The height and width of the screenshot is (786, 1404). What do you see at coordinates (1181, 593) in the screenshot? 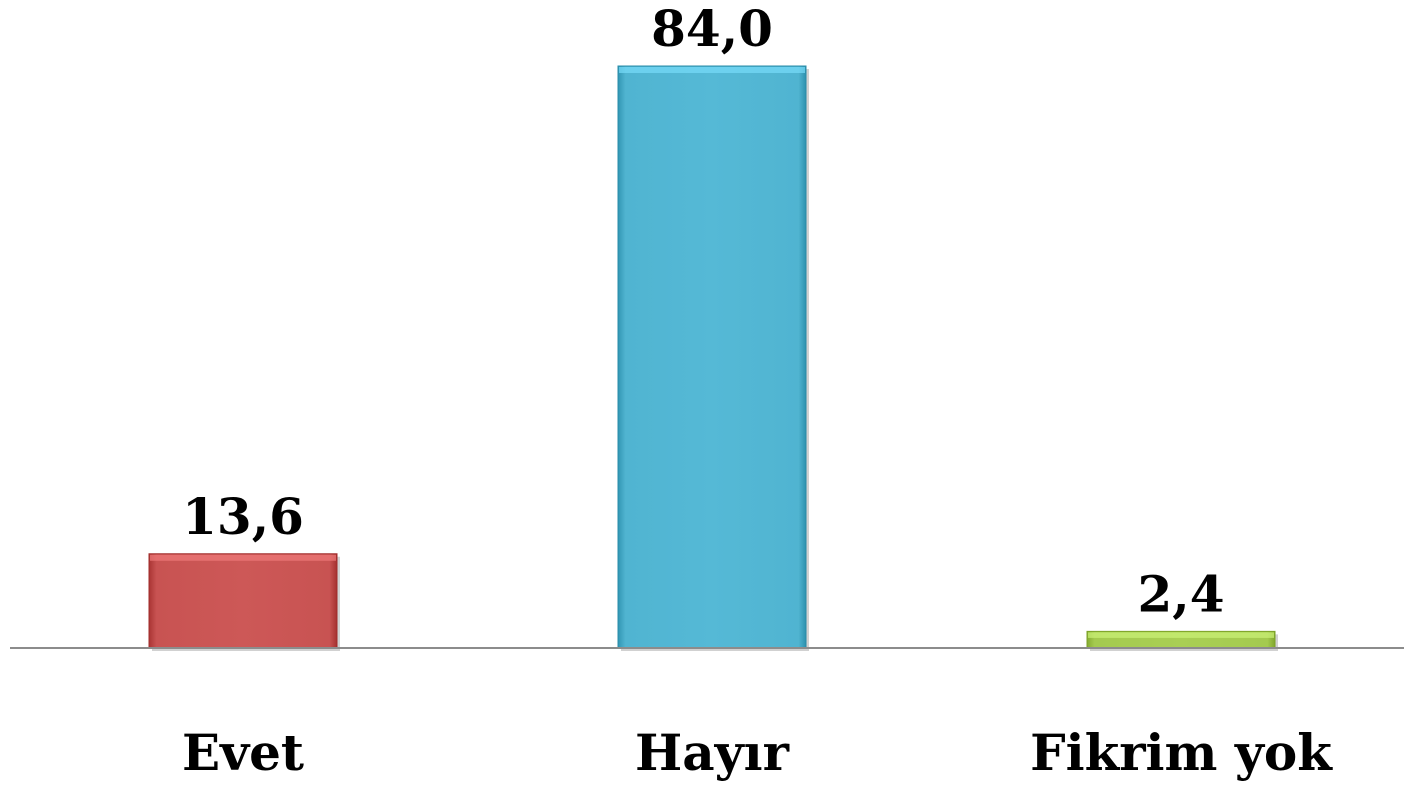
I see `value-label-3: 2,4` at bounding box center [1181, 593].